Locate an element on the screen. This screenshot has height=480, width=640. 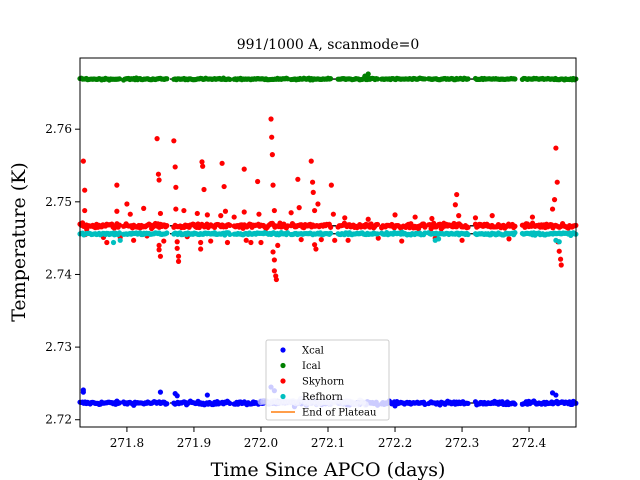
legend-box is located at coordinates (327, 380).